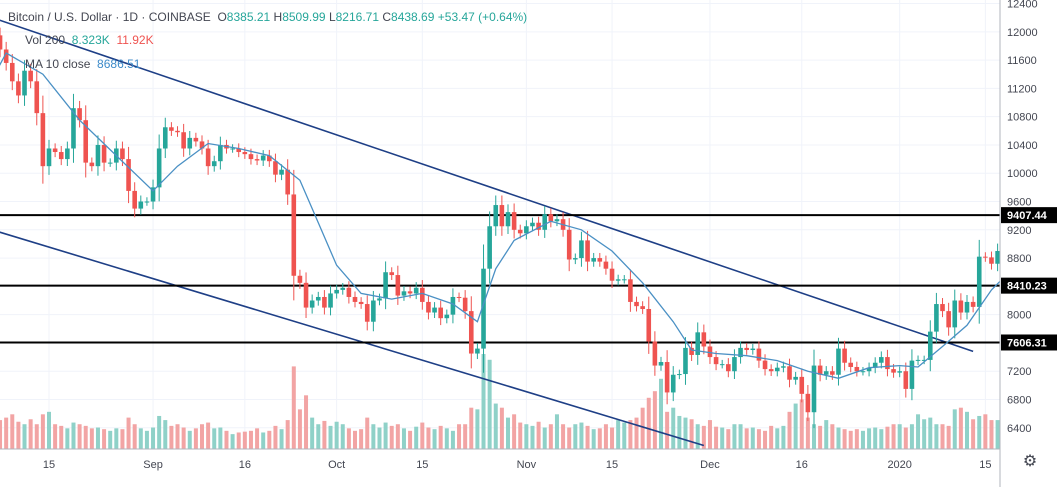 The width and height of the screenshot is (1058, 487). I want to click on low-value: 8216.71, so click(357, 17).